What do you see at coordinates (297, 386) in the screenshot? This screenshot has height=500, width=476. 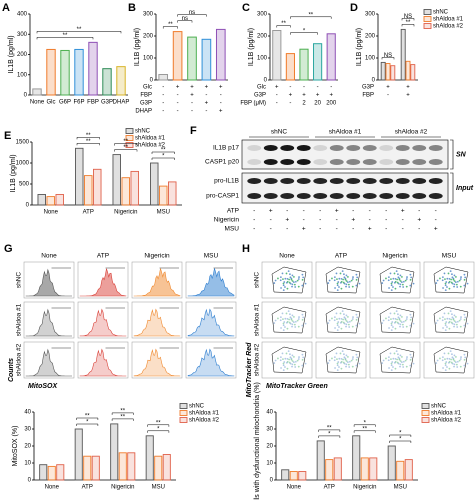 I see `x-axis-label: MitoTracker Green` at bounding box center [297, 386].